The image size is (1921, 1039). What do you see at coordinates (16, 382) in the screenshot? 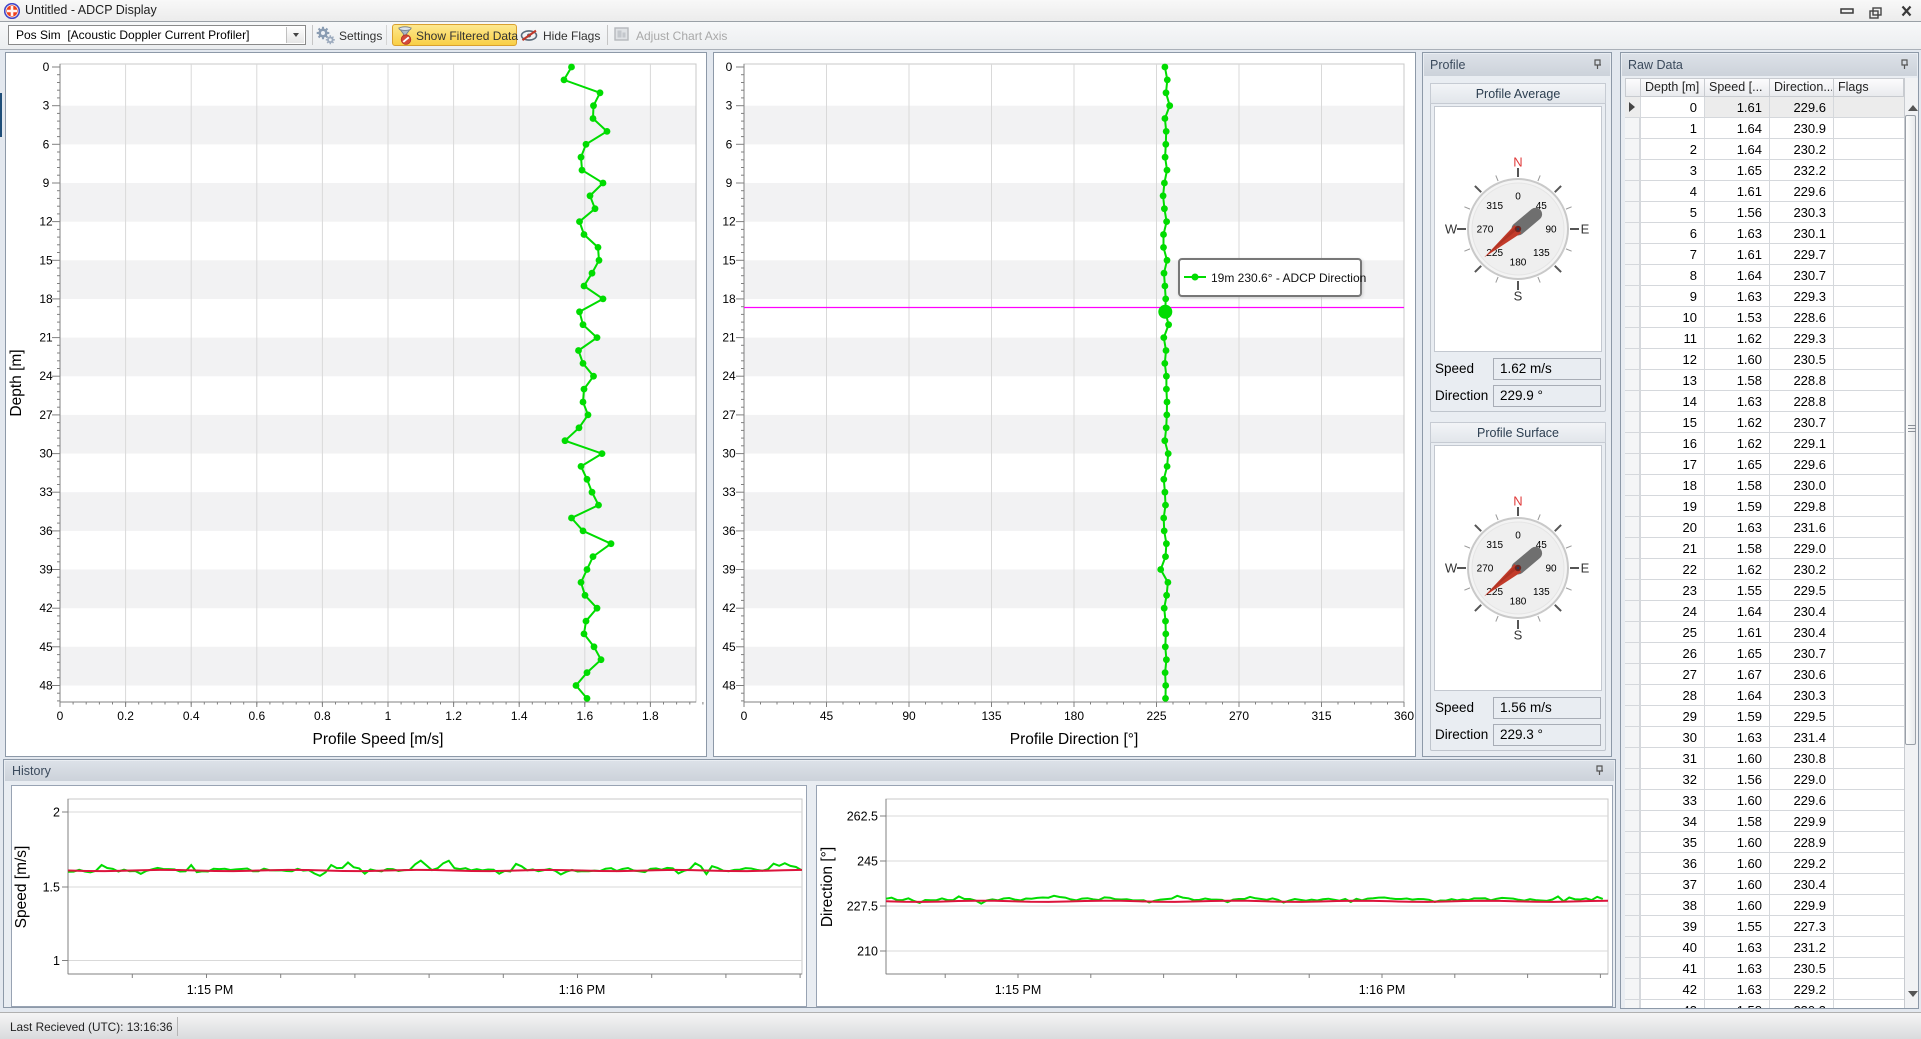
I see `svg-text: Depth [m]` at bounding box center [16, 382].